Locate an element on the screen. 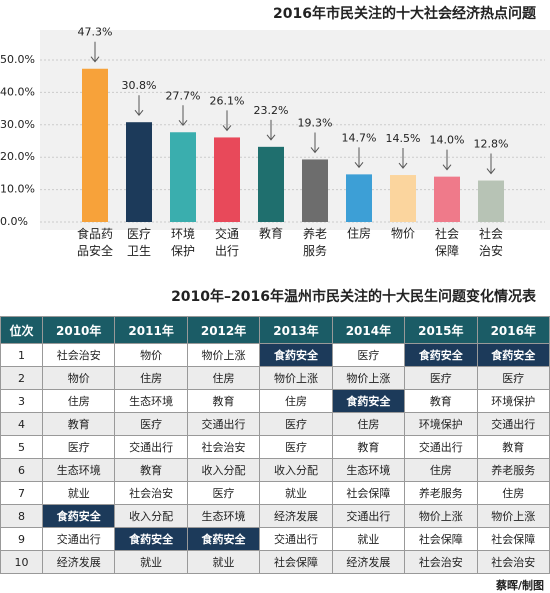 The width and height of the screenshot is (550, 593). table-row: 8 食药安全 收入分配 生态环境 经济发展 交通出行 物价上涨 物价上涨 is located at coordinates (275, 516).